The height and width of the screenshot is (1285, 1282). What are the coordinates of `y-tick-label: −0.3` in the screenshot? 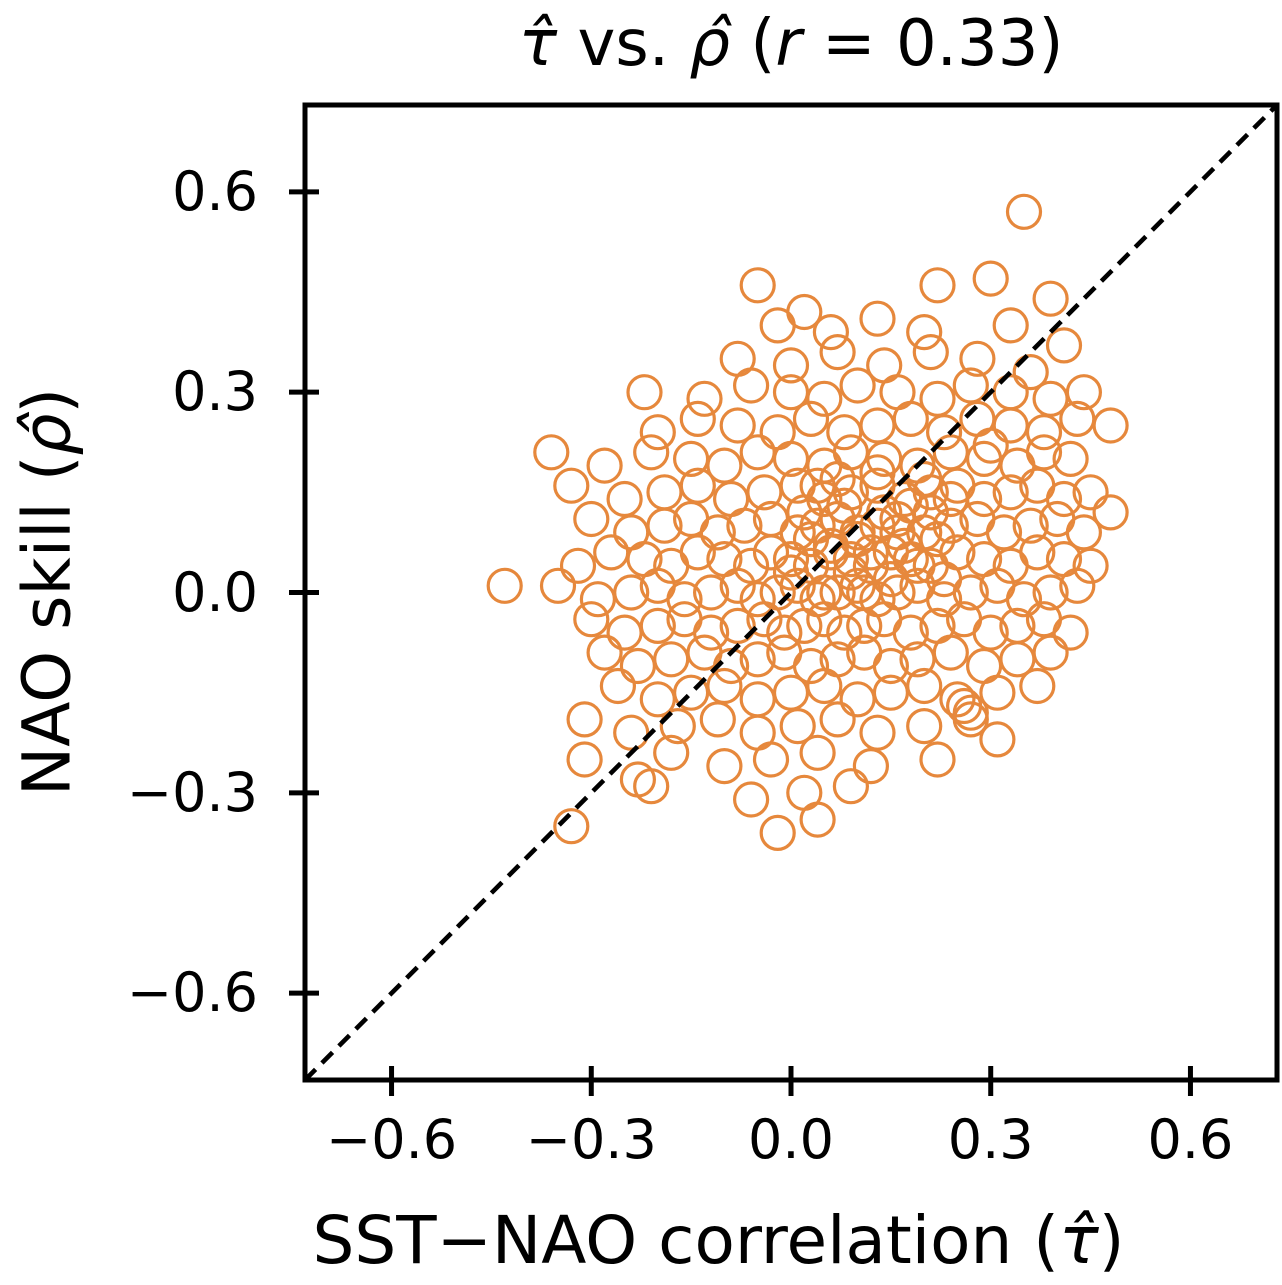 It's located at (192, 792).